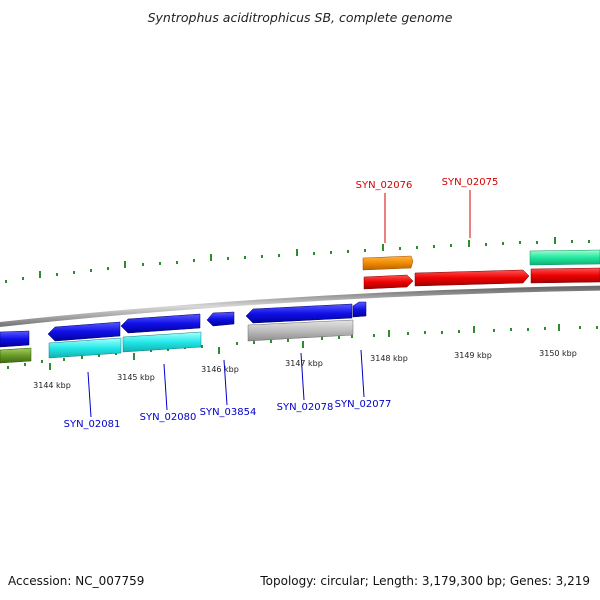 The image size is (600, 600). What do you see at coordinates (220, 369) in the screenshot?
I see `scale-label: 3146 kbp` at bounding box center [220, 369].